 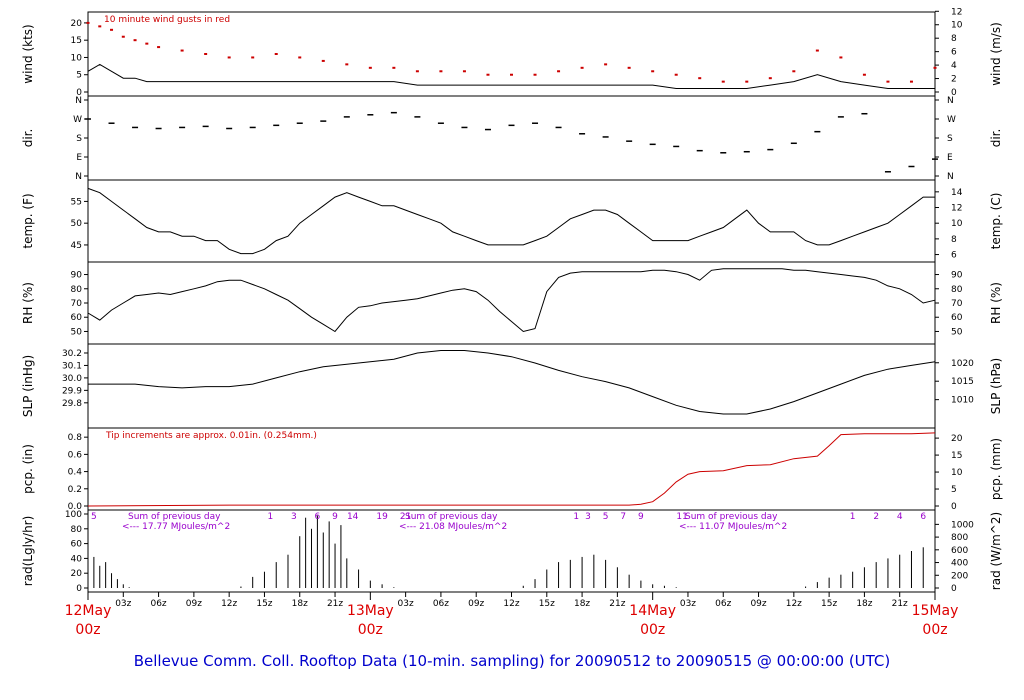 What do you see at coordinates (900, 604) in the screenshot?
I see `x-tick-label: 21z` at bounding box center [900, 604].